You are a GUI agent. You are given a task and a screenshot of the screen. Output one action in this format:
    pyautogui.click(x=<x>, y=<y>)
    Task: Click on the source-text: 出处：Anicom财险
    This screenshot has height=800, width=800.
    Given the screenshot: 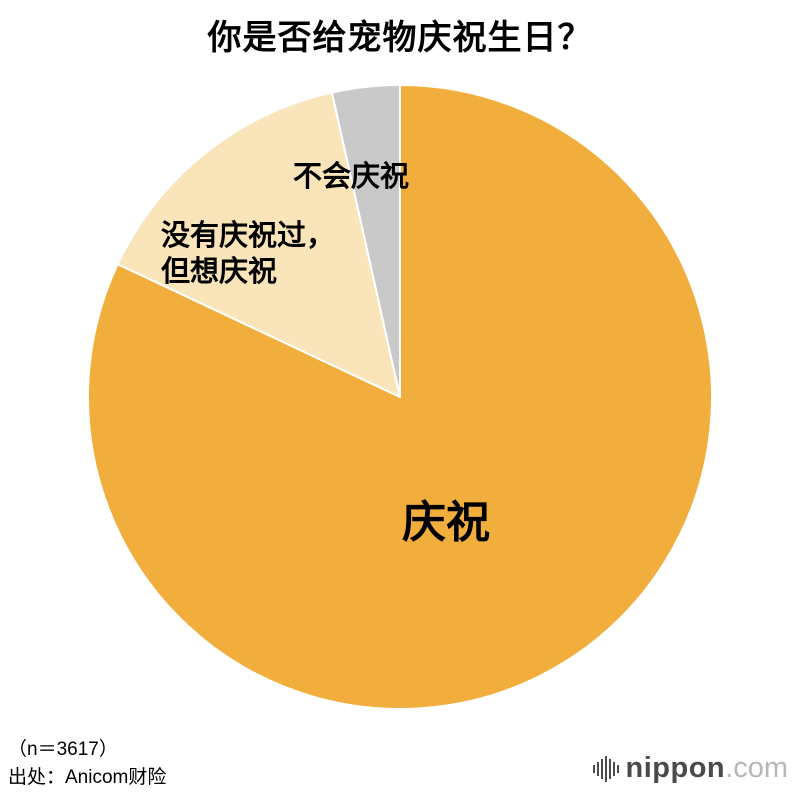 What is the action you would take?
    pyautogui.click(x=87, y=777)
    